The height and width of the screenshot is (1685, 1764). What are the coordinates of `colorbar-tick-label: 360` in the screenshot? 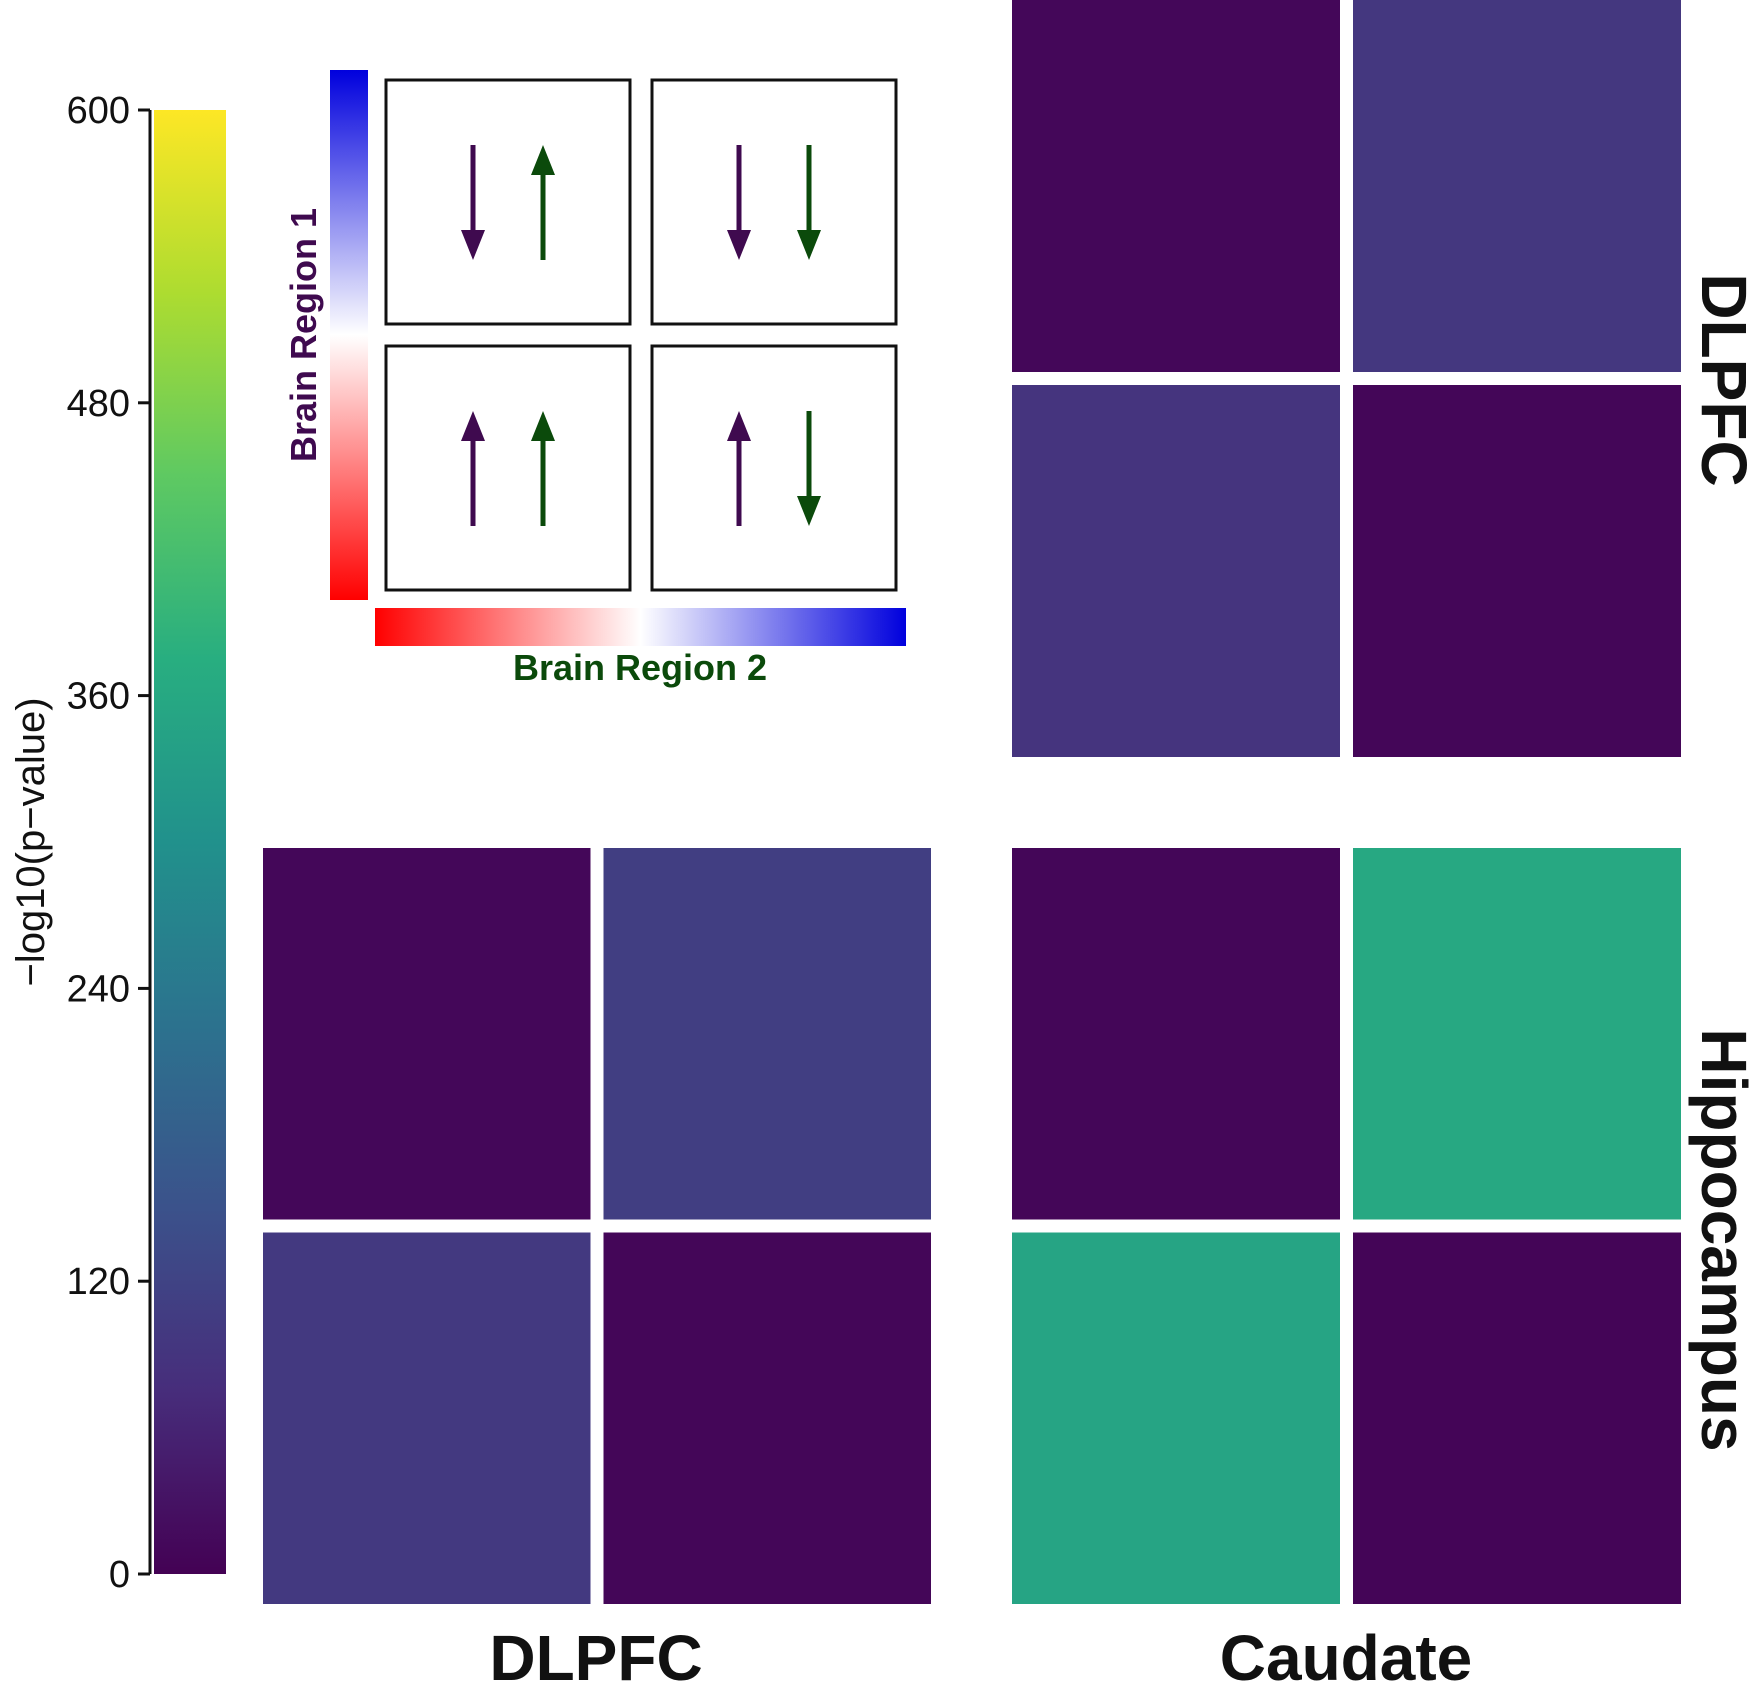 It's located at (98, 697).